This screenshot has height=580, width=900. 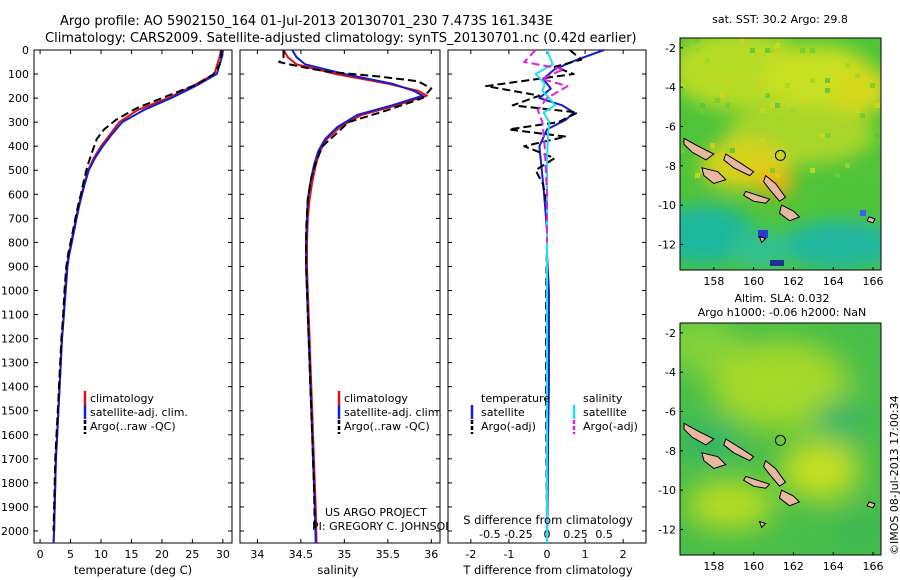 What do you see at coordinates (548, 520) in the screenshot?
I see `s-difference-xlabel: S difference from climatology` at bounding box center [548, 520].